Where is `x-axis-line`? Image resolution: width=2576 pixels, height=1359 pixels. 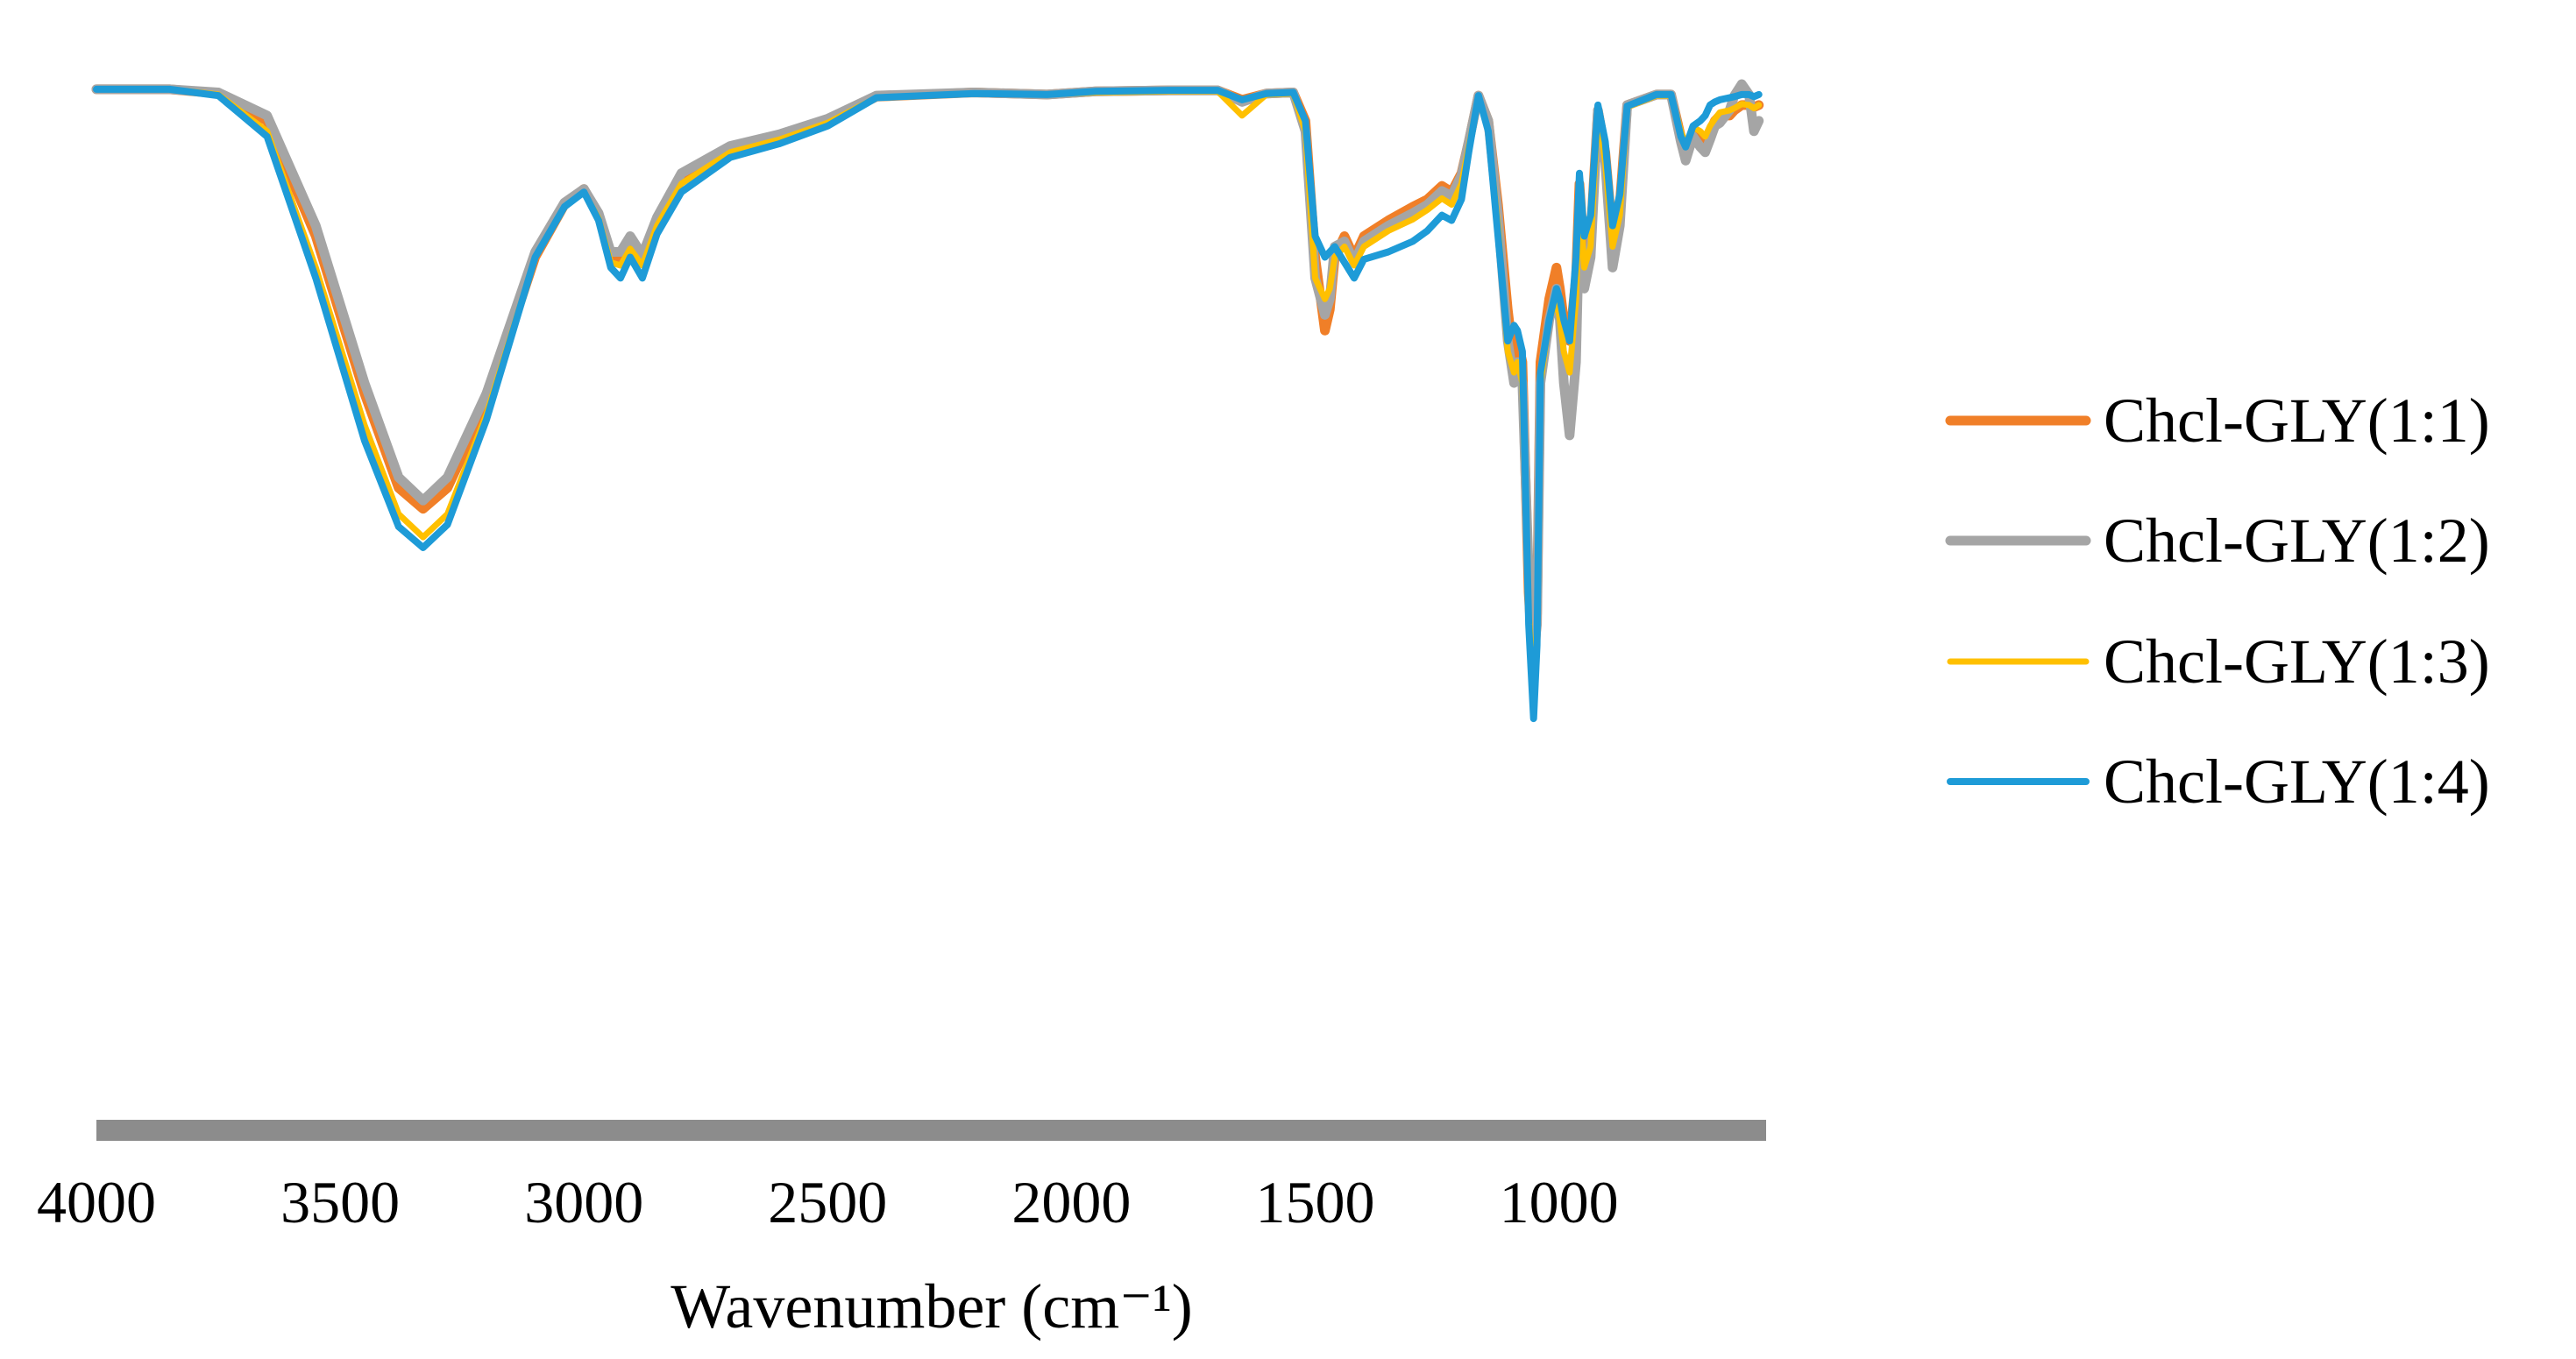 x-axis-line is located at coordinates (931, 1130).